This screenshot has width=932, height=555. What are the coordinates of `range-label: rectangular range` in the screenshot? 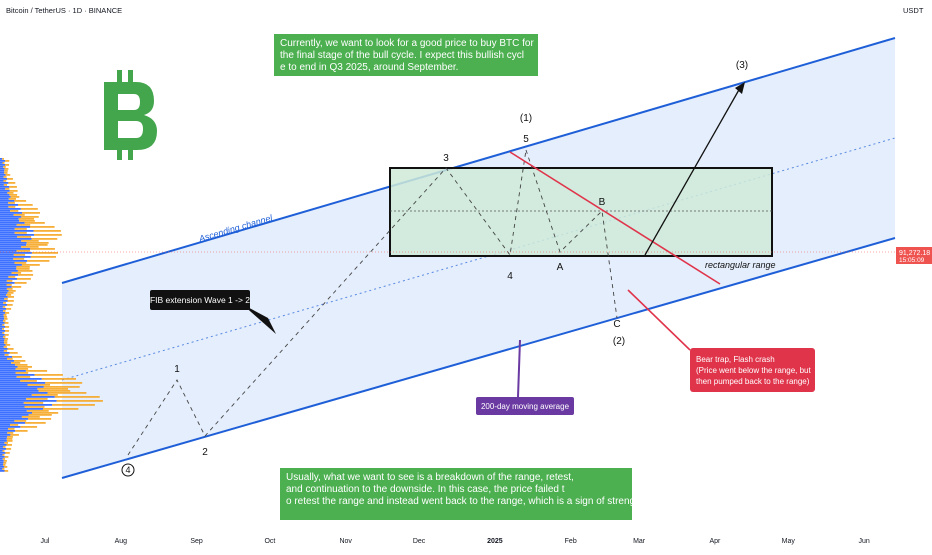 It's located at (740, 265).